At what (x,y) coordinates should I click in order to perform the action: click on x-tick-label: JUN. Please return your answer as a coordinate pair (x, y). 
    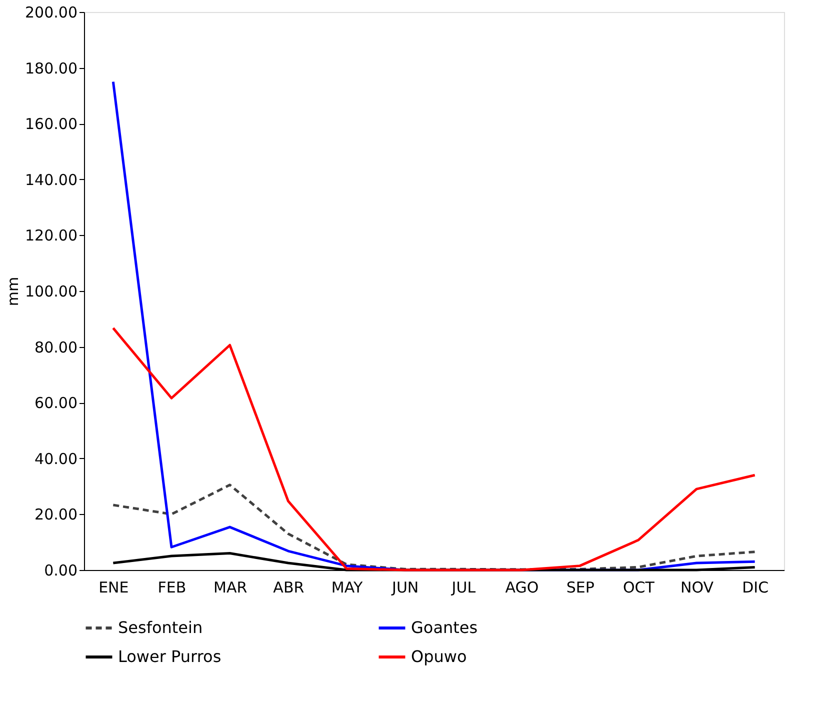
    Looking at the image, I should click on (405, 587).